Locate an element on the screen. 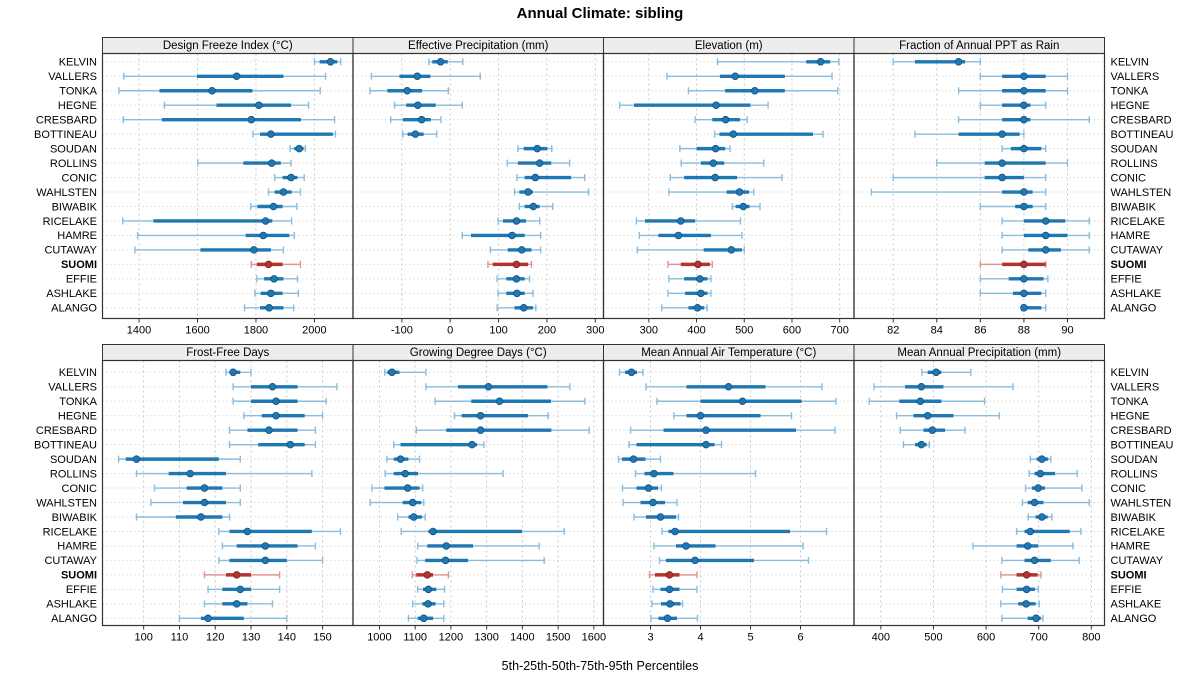 Image resolution: width=1200 pixels, height=700 pixels. axis-tick-label: -100 is located at coordinates (402, 331).